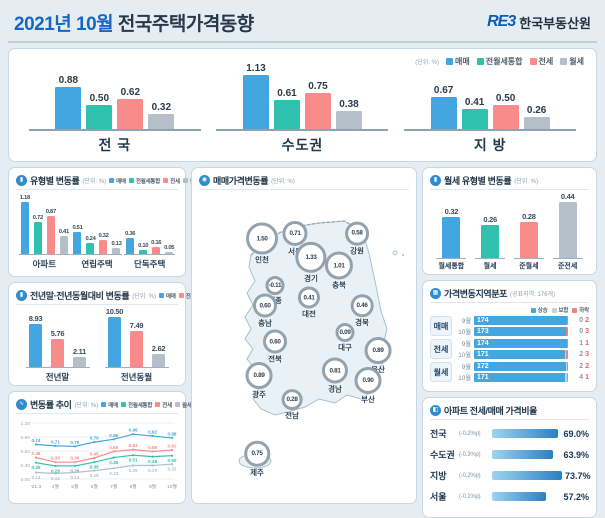 The image size is (605, 518). I want to click on data-label: 0.18, so click(94, 475).